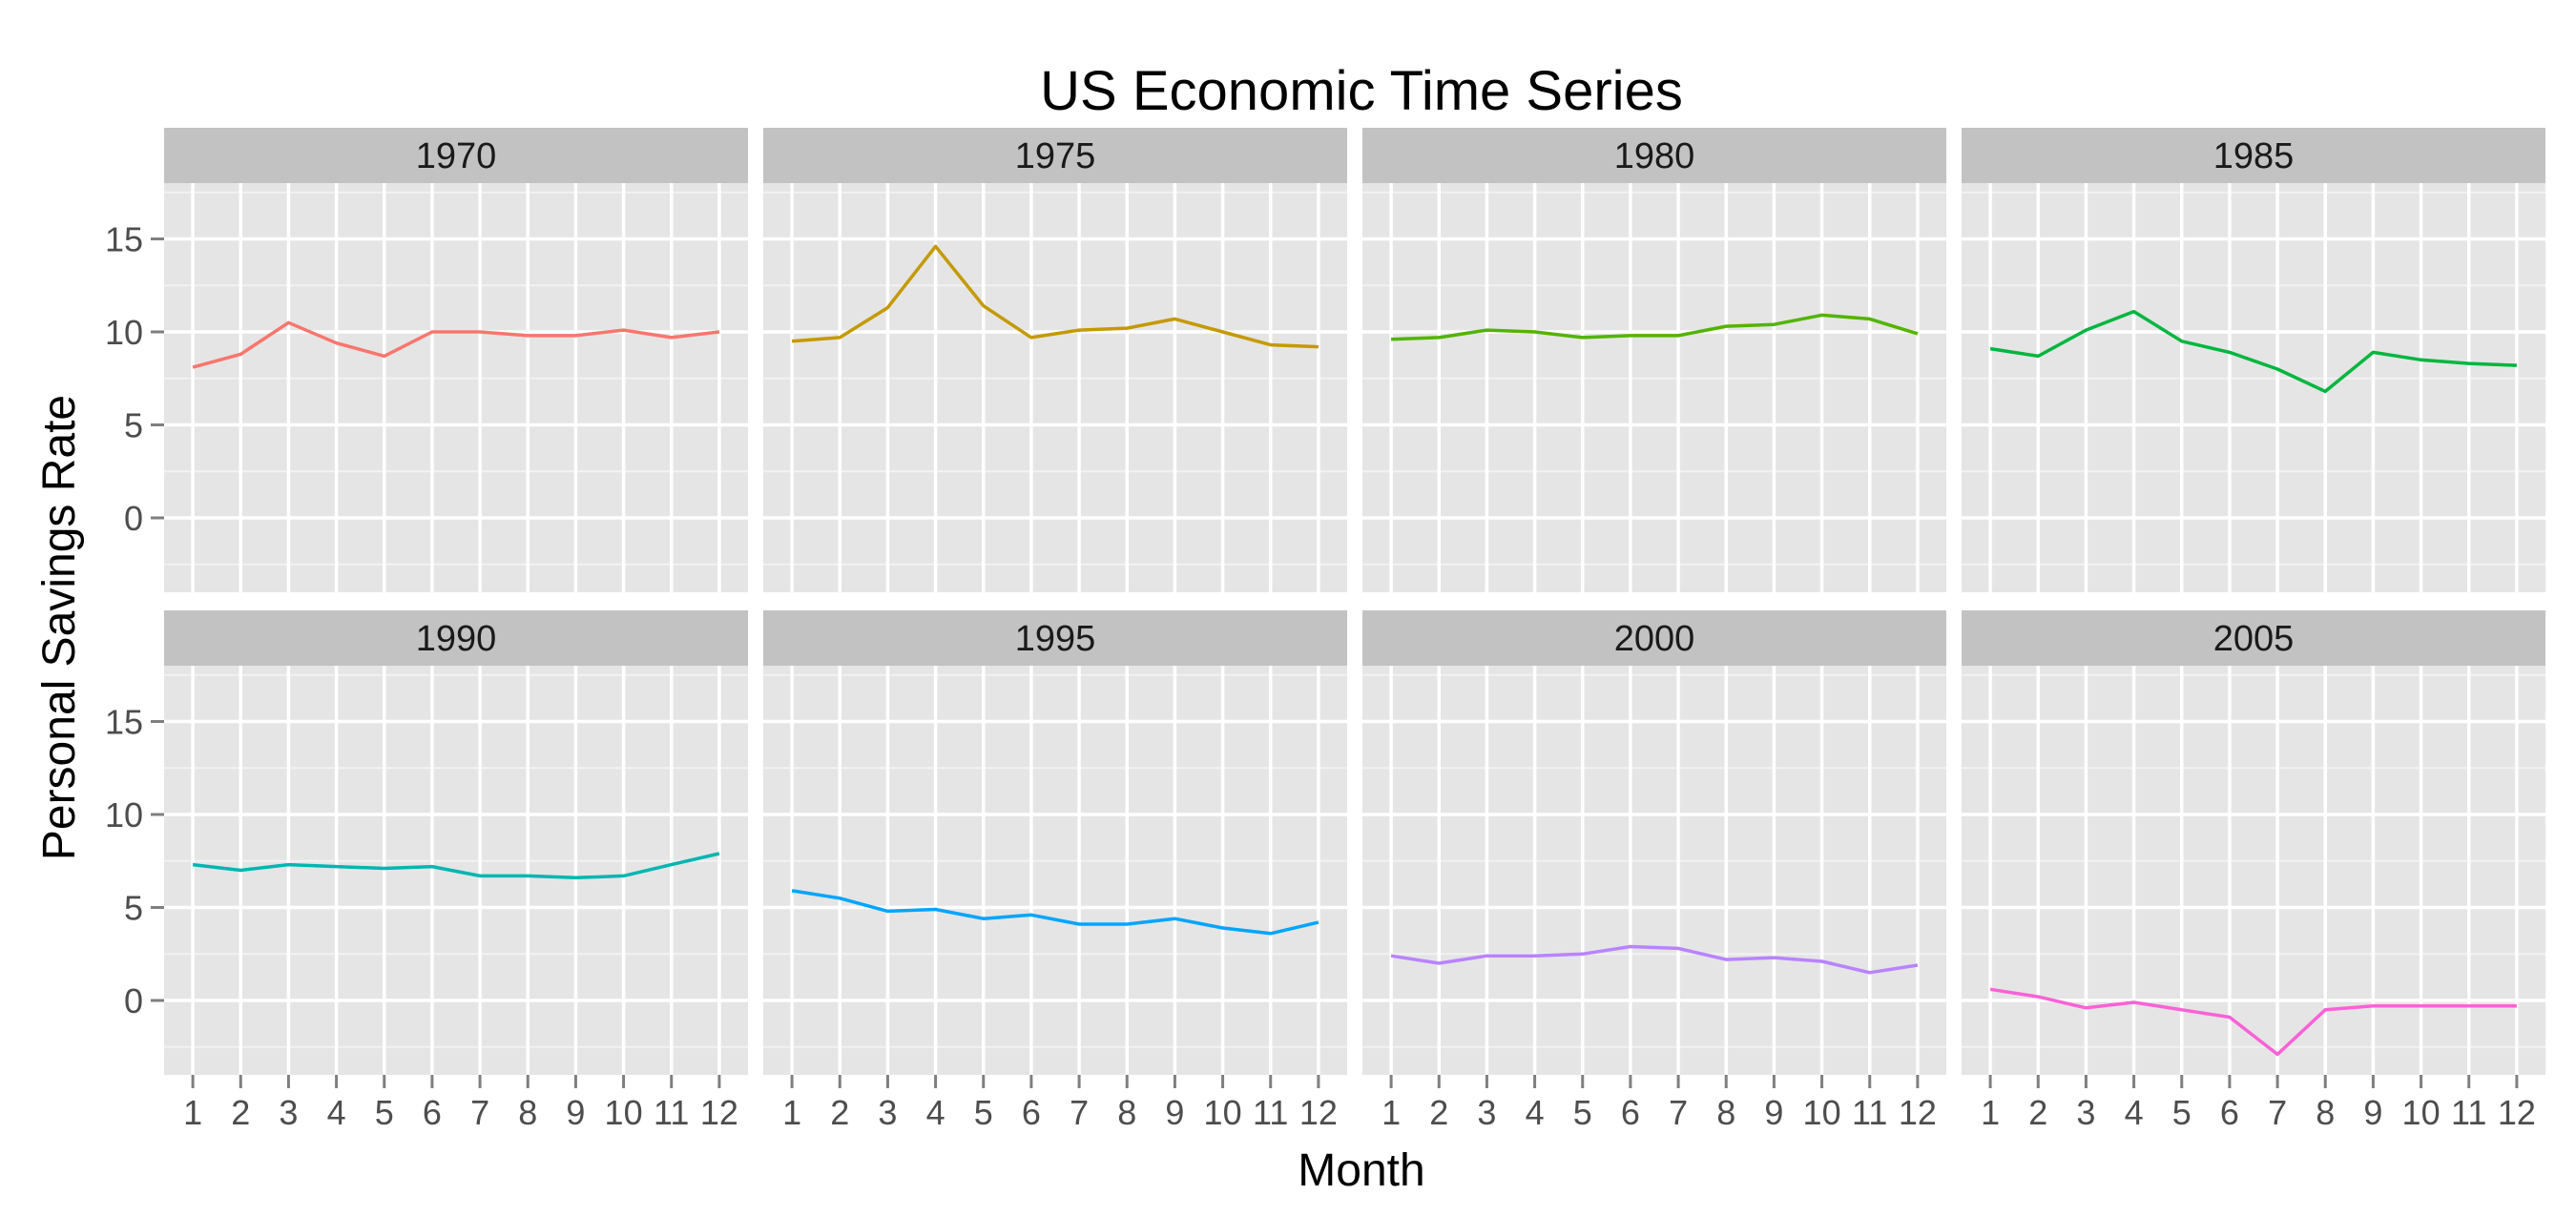 This screenshot has width=2576, height=1216. Describe the element at coordinates (456, 344) in the screenshot. I see `series-line-1970` at that location.